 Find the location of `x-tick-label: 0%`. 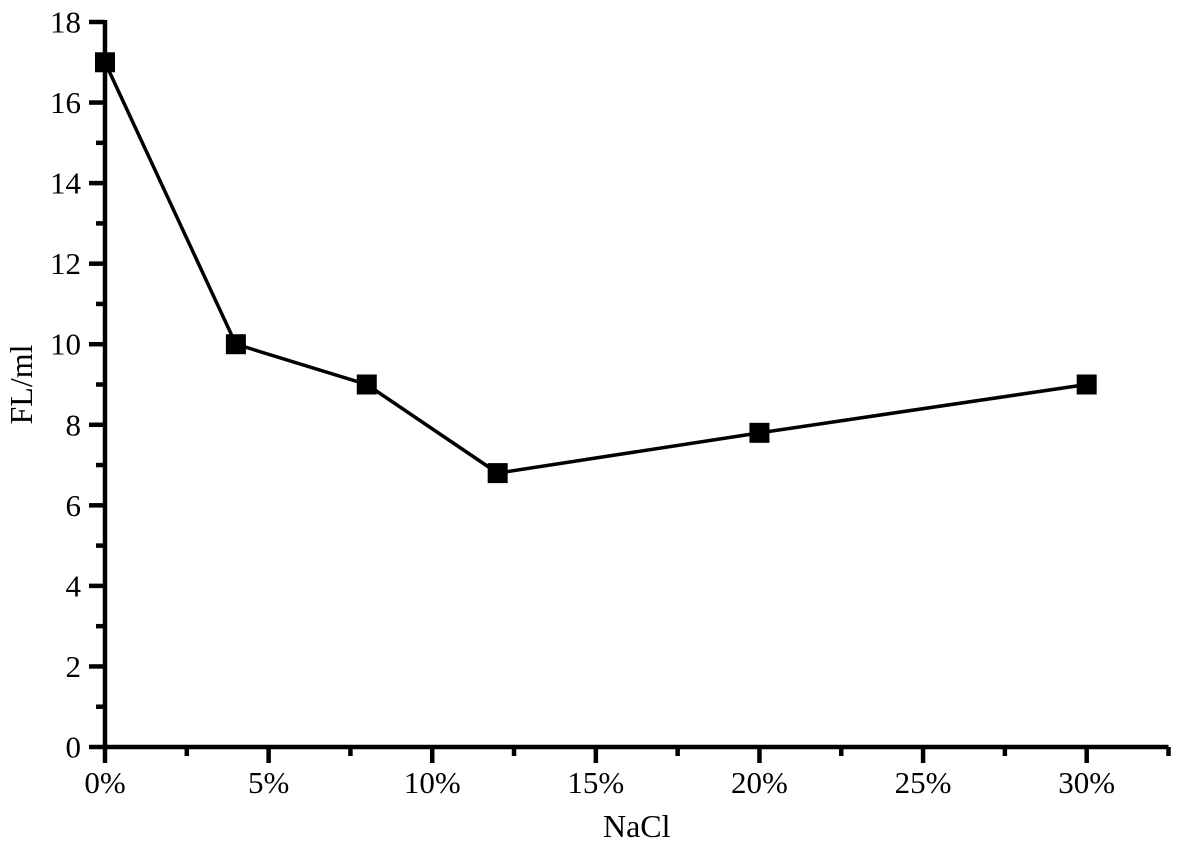

x-tick-label: 0% is located at coordinates (104, 782).